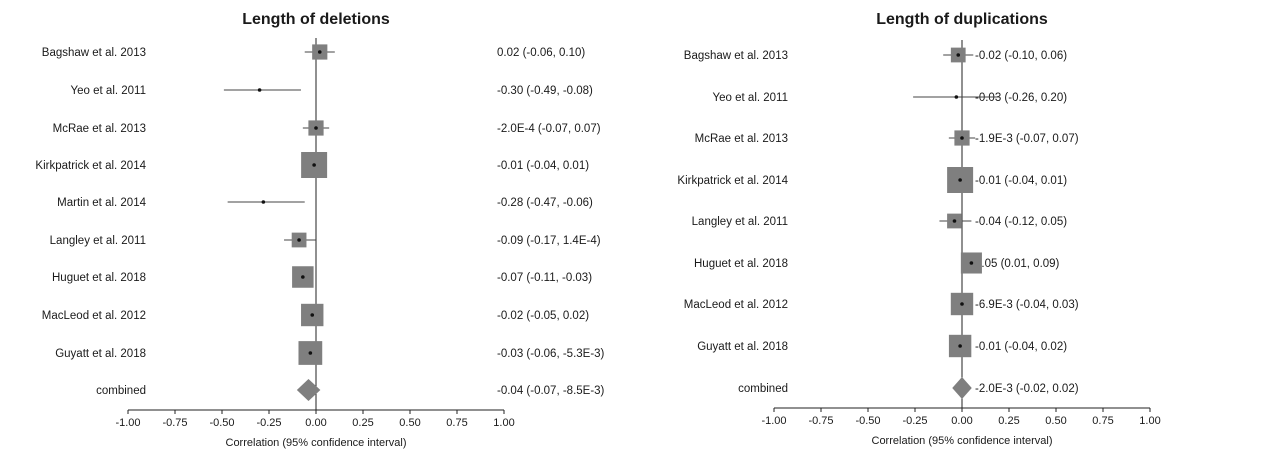 The image size is (1265, 453). Describe the element at coordinates (101, 203) in the screenshot. I see `study-label: Martin et al. 2014` at that location.